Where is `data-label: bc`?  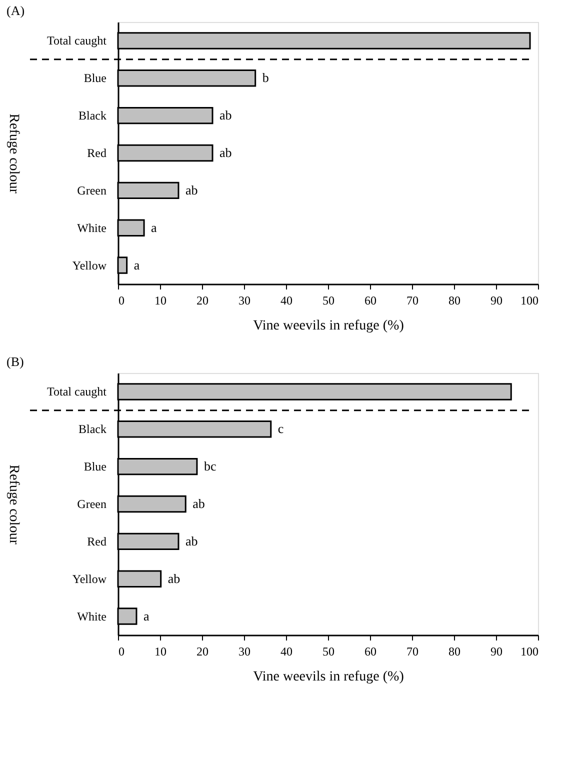 data-label: bc is located at coordinates (210, 466).